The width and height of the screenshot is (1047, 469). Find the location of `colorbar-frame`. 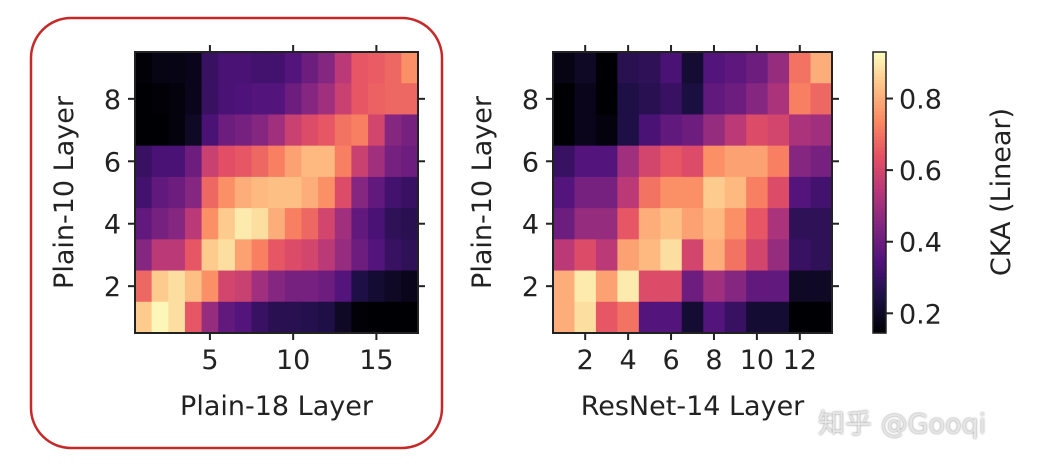

colorbar-frame is located at coordinates (879, 192).